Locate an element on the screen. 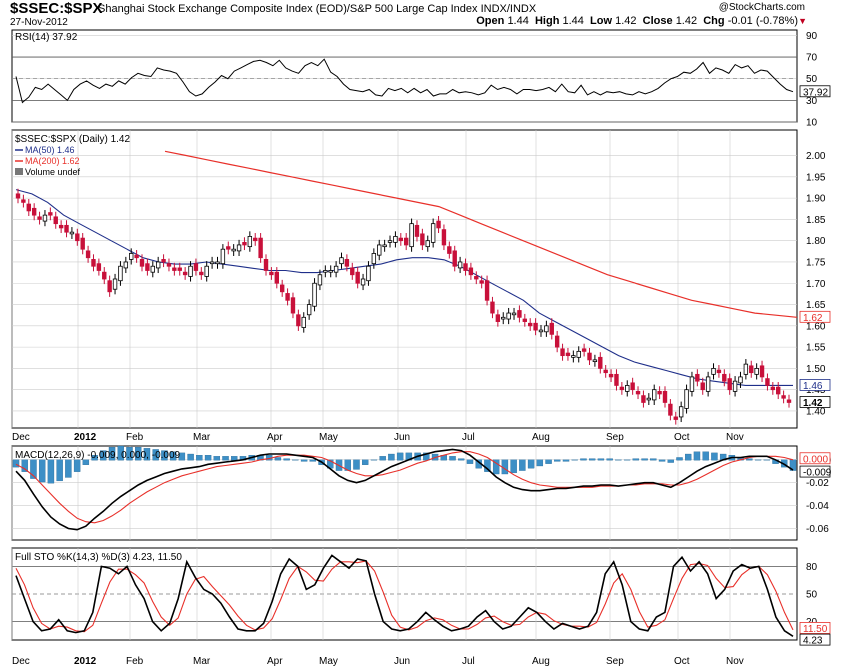 Image resolution: width=853 pixels, height=668 pixels. open-value: 1.44 is located at coordinates (518, 21).